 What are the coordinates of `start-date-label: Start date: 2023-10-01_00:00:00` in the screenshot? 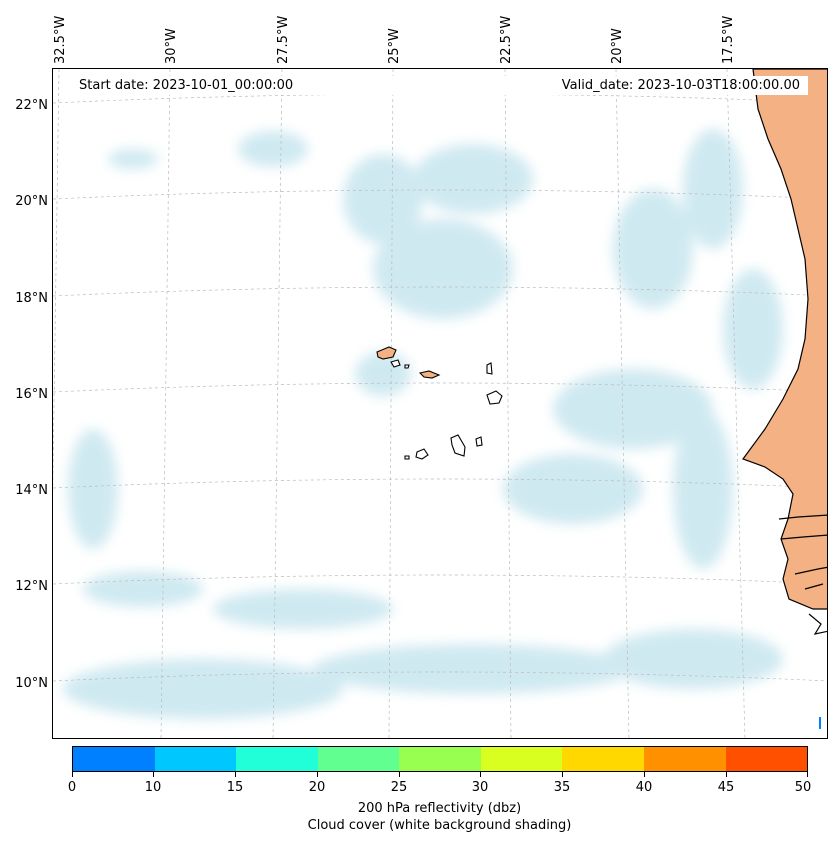 It's located at (186, 85).